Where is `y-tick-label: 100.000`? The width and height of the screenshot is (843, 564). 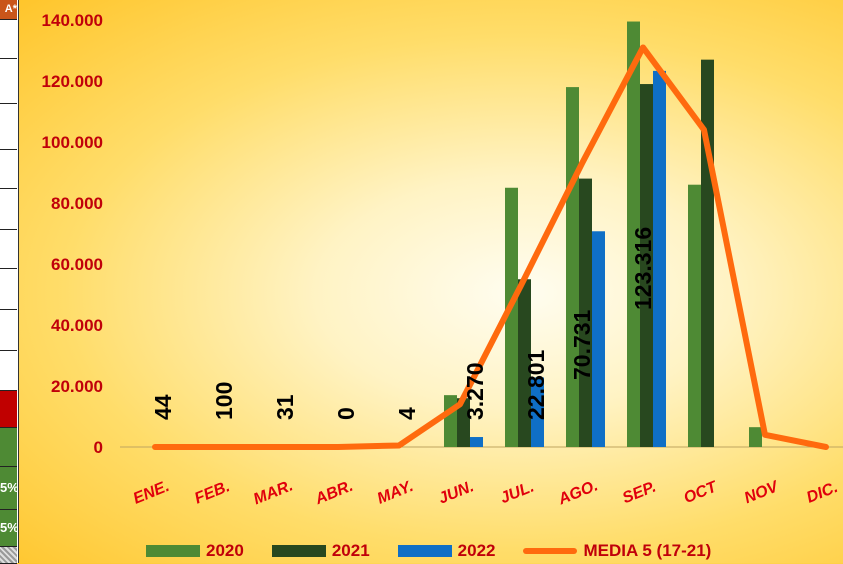
y-tick-label: 100.000 is located at coordinates (72, 142).